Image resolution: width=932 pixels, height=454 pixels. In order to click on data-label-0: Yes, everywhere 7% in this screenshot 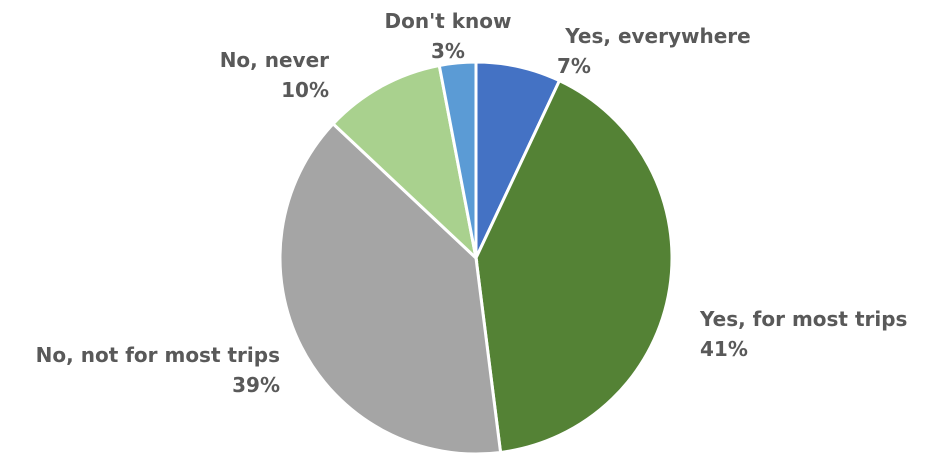, I will do `click(654, 51)`.